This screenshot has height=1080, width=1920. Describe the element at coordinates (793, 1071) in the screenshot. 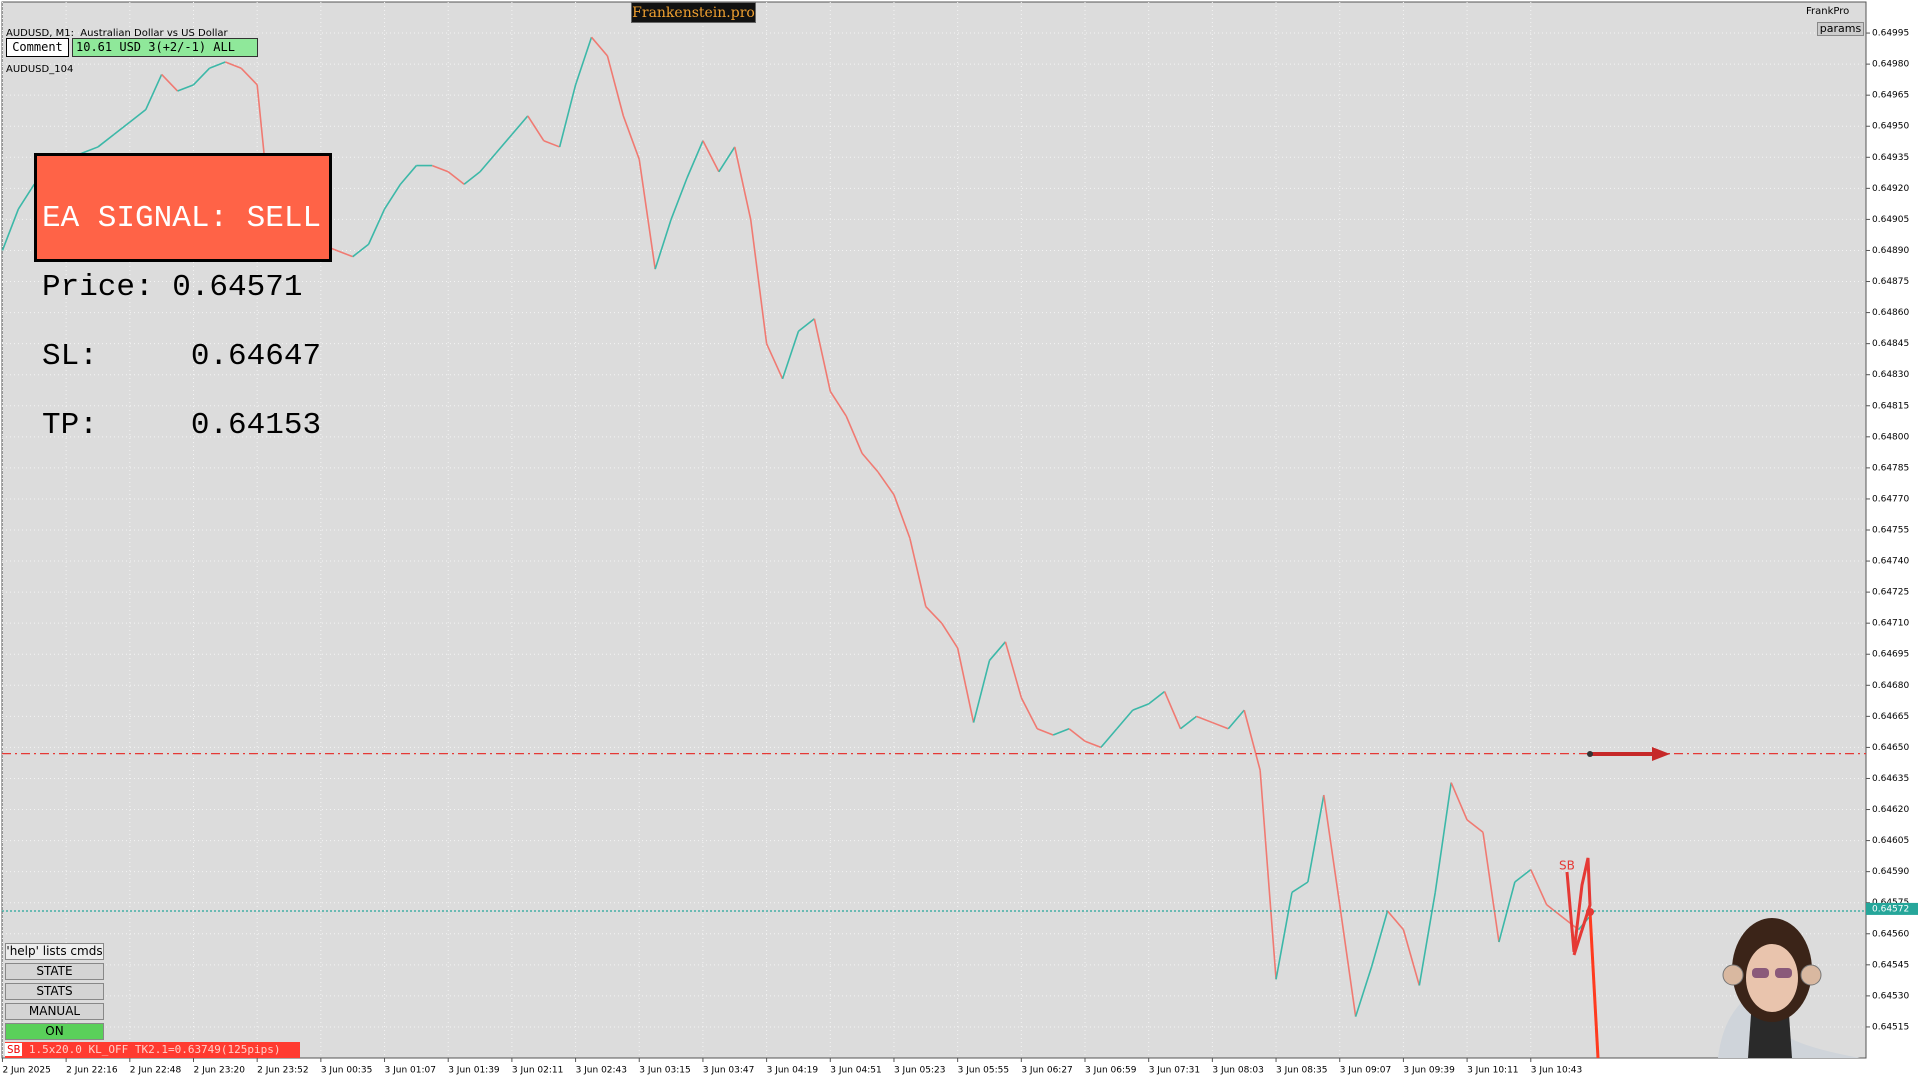

I see `x-tick-label: 3 Jun 04:19` at that location.